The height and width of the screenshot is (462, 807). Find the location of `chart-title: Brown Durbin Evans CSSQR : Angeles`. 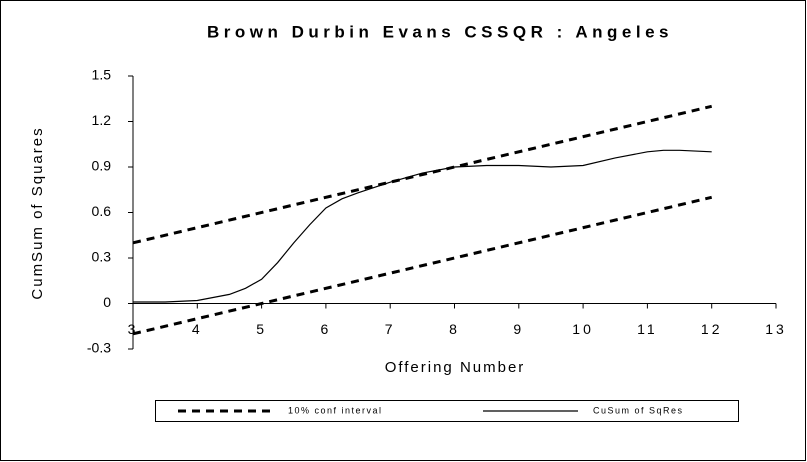

chart-title: Brown Durbin Evans CSSQR : Angeles is located at coordinates (440, 31).